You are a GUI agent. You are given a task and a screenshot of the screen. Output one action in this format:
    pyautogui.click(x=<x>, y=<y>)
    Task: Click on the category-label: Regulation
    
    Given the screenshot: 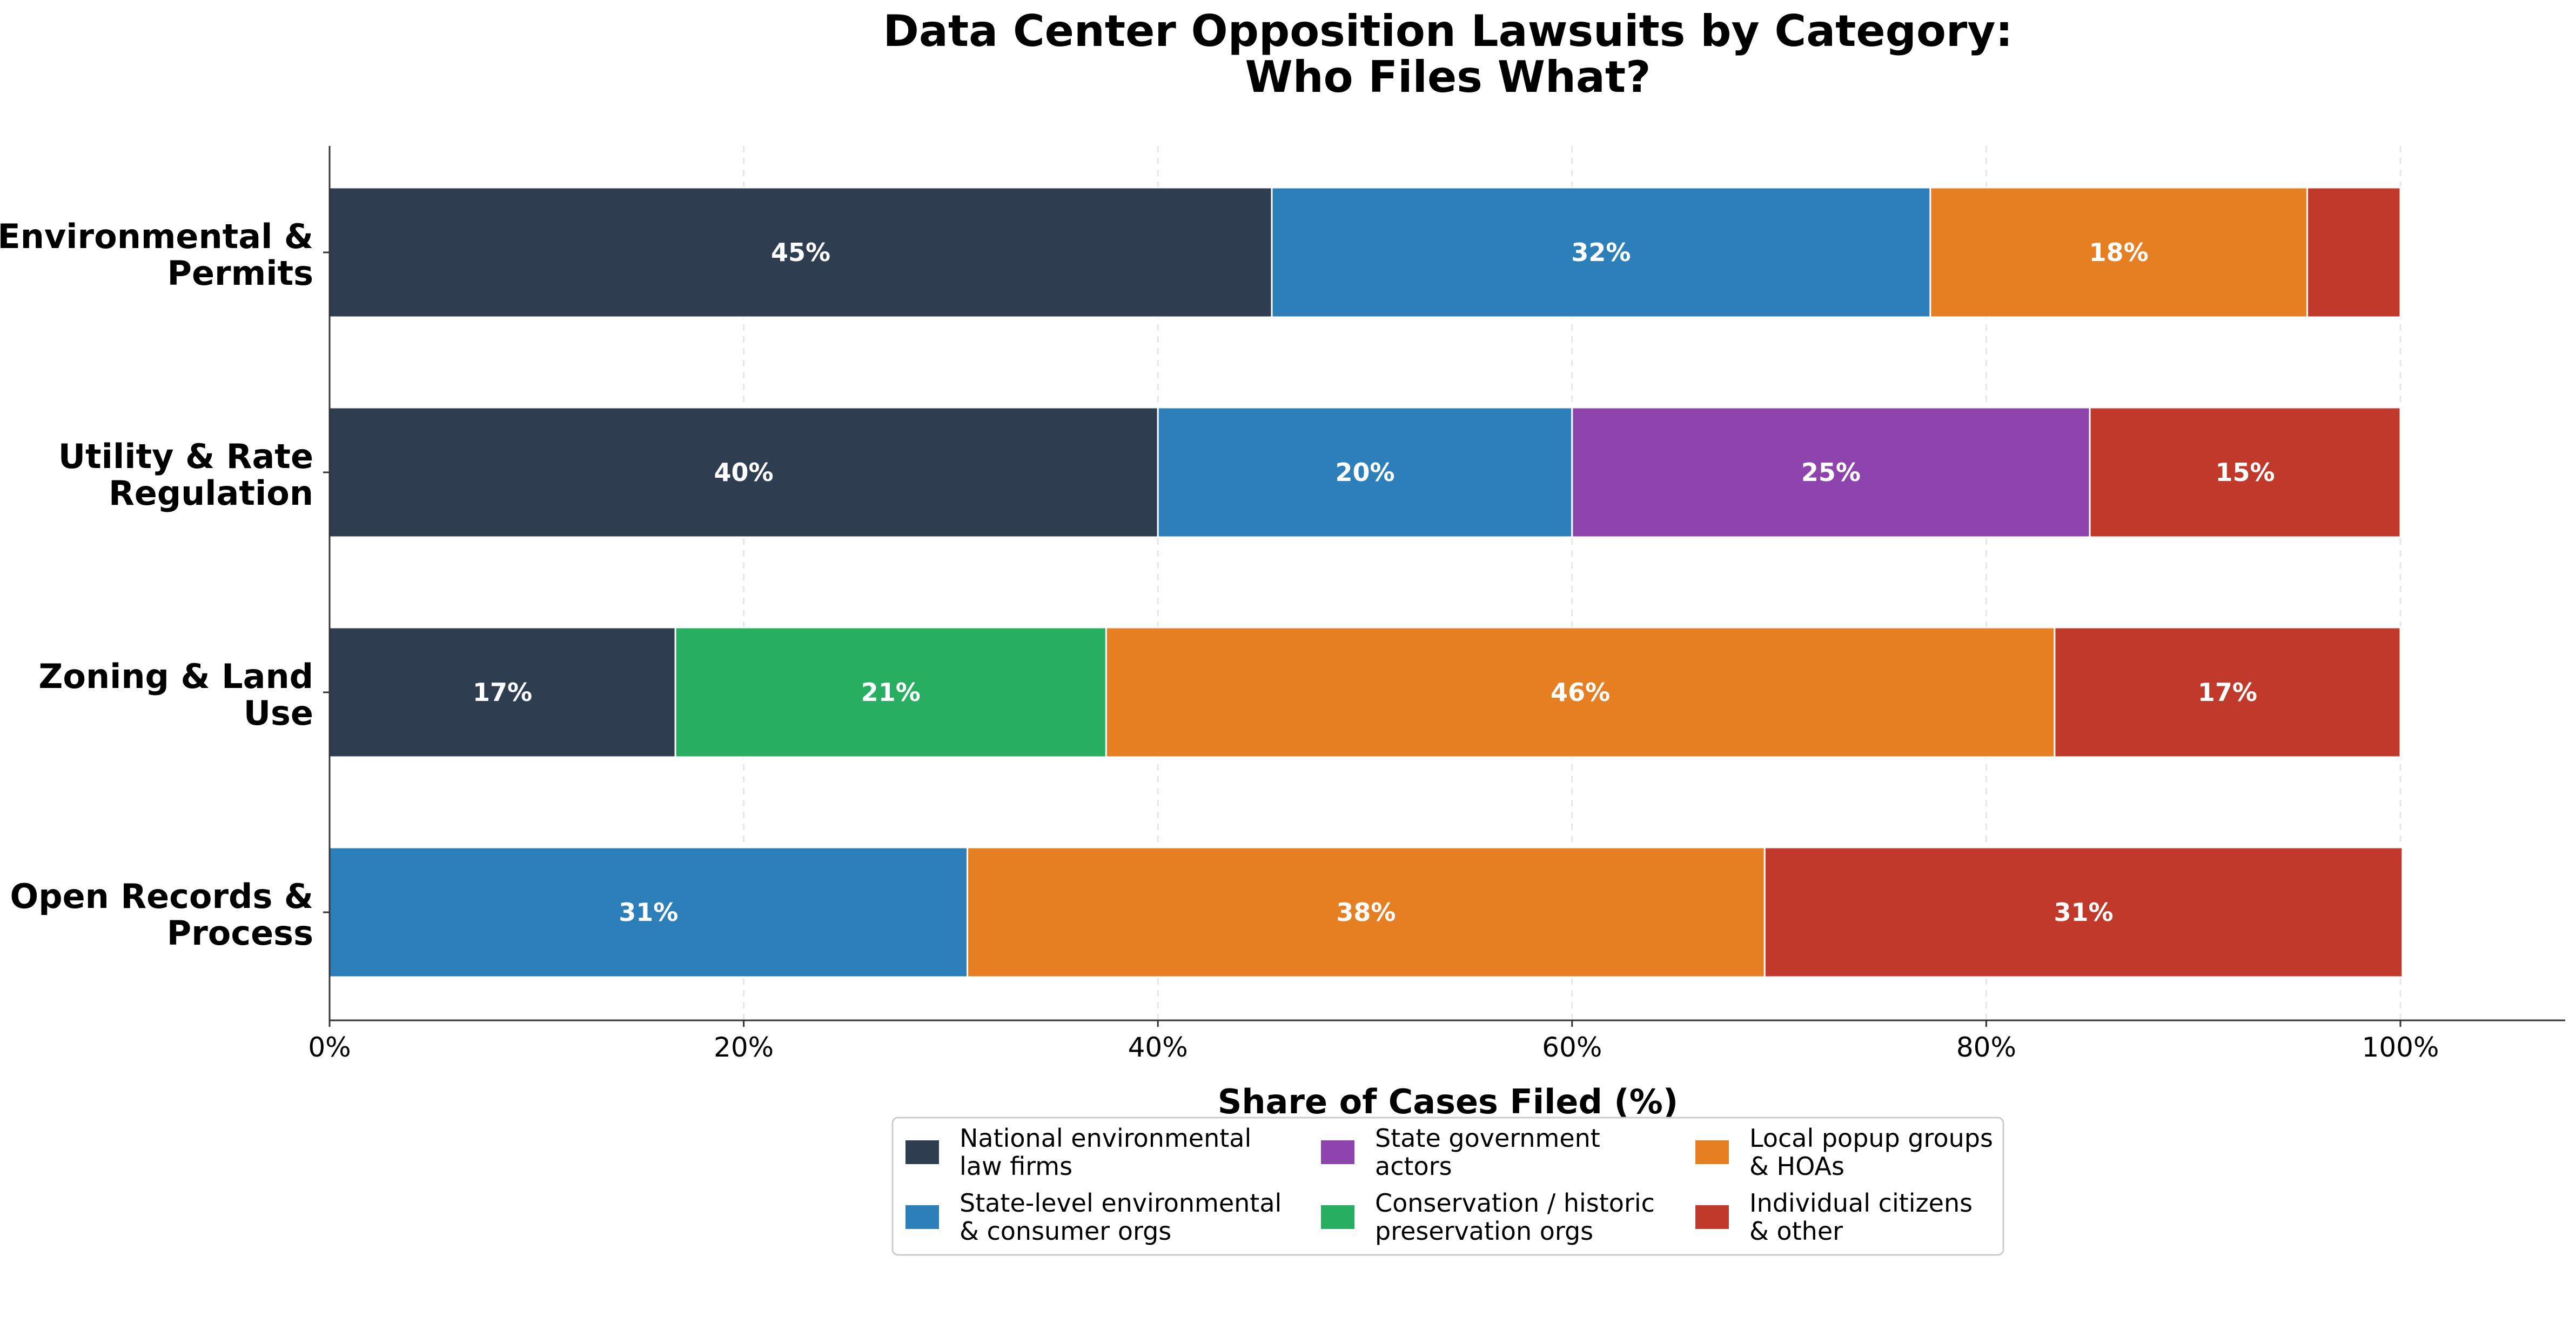 What is the action you would take?
    pyautogui.click(x=211, y=493)
    